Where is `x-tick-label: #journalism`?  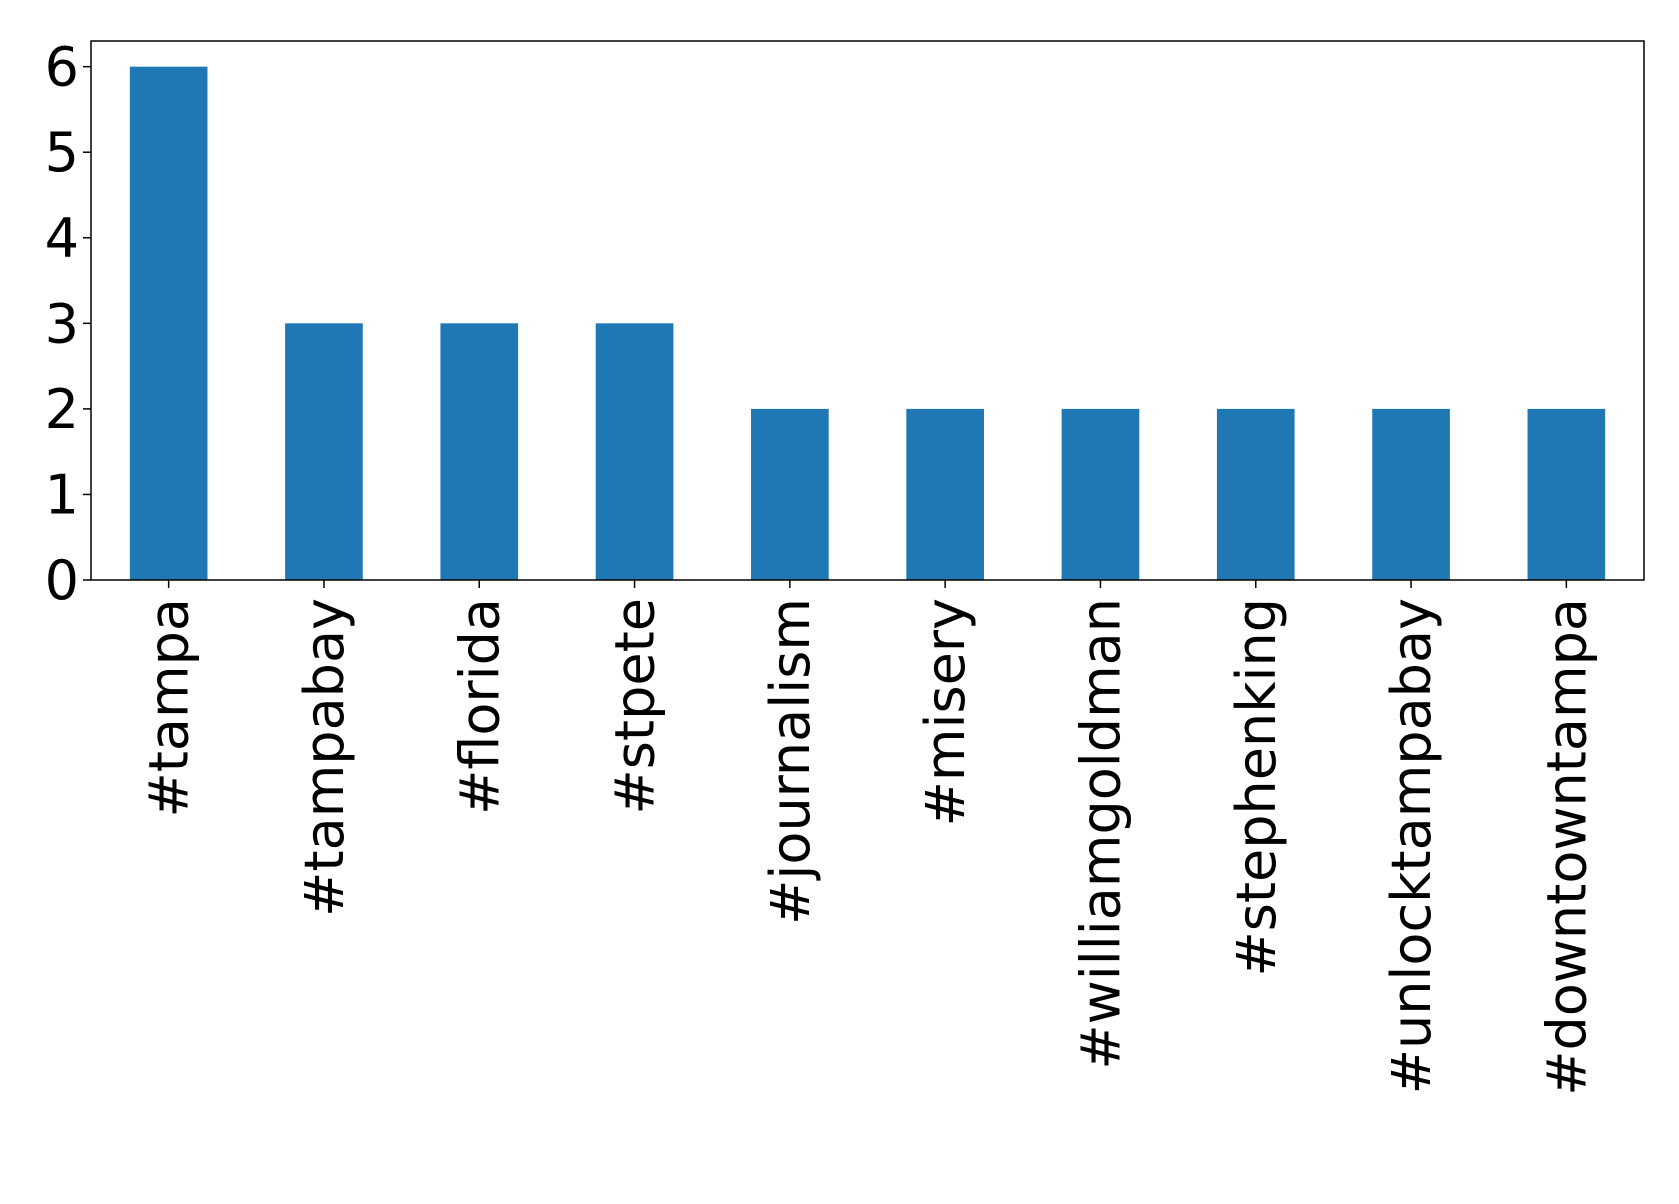 x-tick-label: #journalism is located at coordinates (790, 761).